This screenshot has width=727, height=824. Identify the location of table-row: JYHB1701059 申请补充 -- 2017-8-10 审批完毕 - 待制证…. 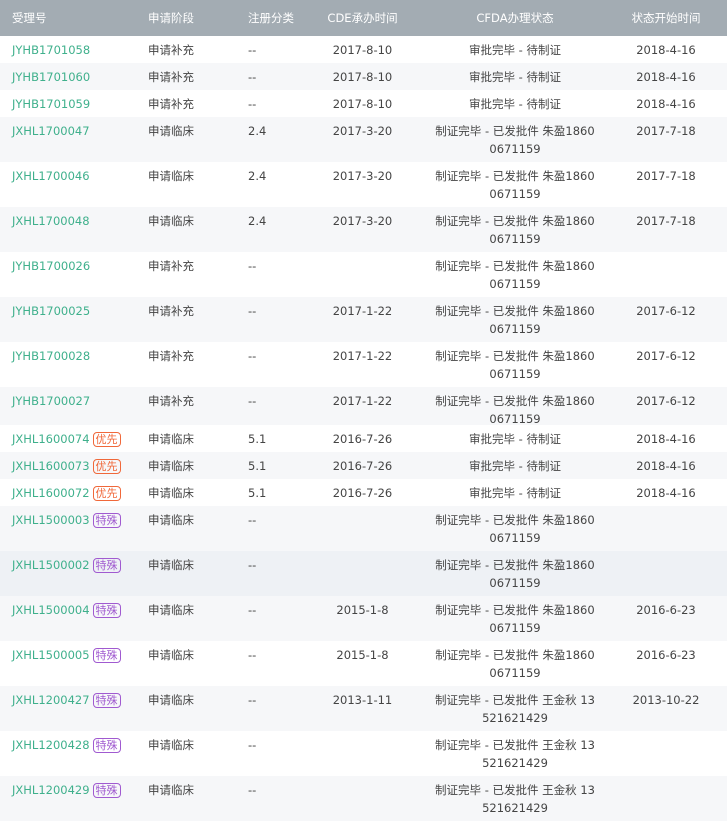
(363, 103).